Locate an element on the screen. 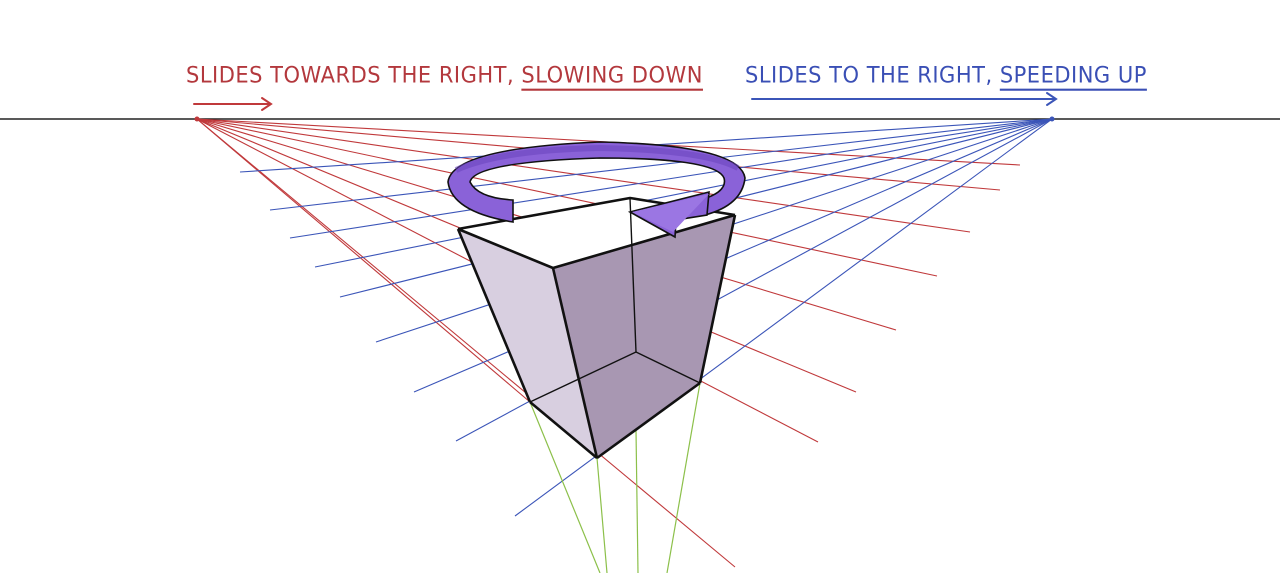  left-annotation: SLIDES TOWARDS THE RIGHT, SLOWING DOWN is located at coordinates (444, 74).